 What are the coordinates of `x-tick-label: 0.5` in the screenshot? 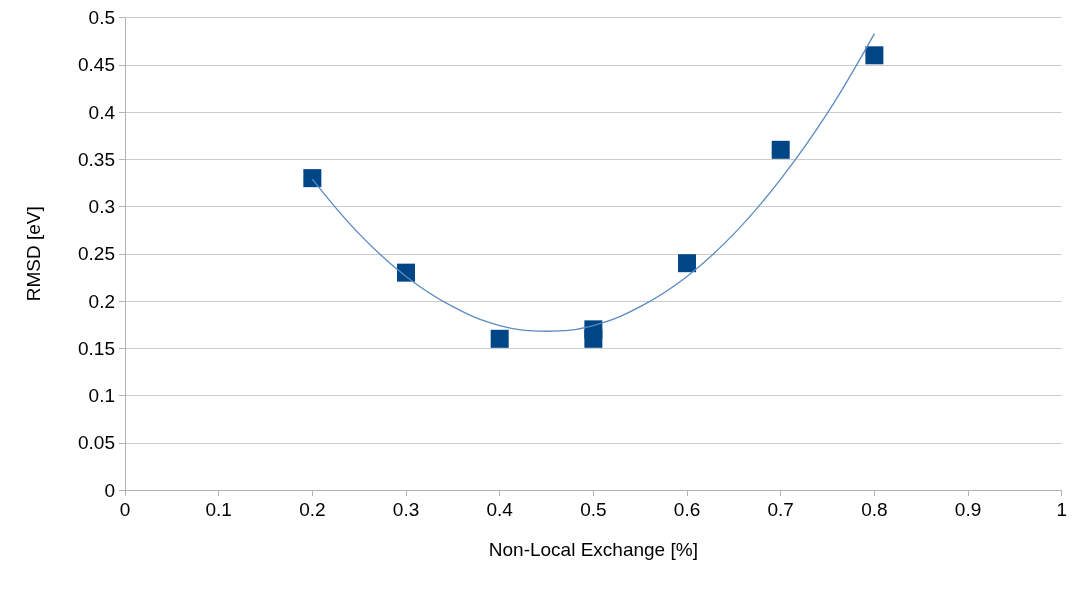 It's located at (593, 509).